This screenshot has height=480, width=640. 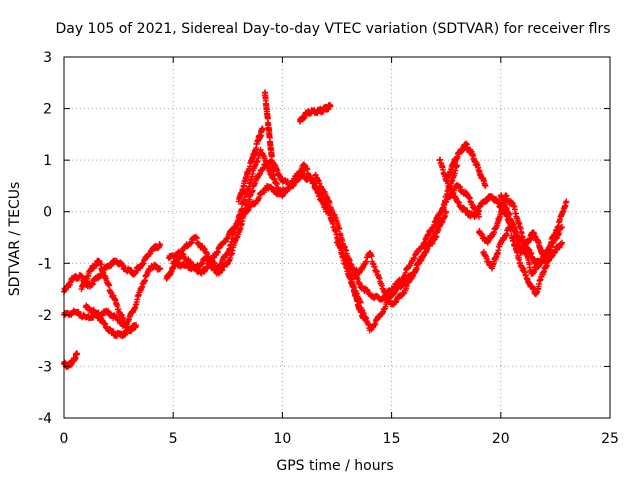 I want to click on x-tick-label: 25, so click(x=610, y=439).